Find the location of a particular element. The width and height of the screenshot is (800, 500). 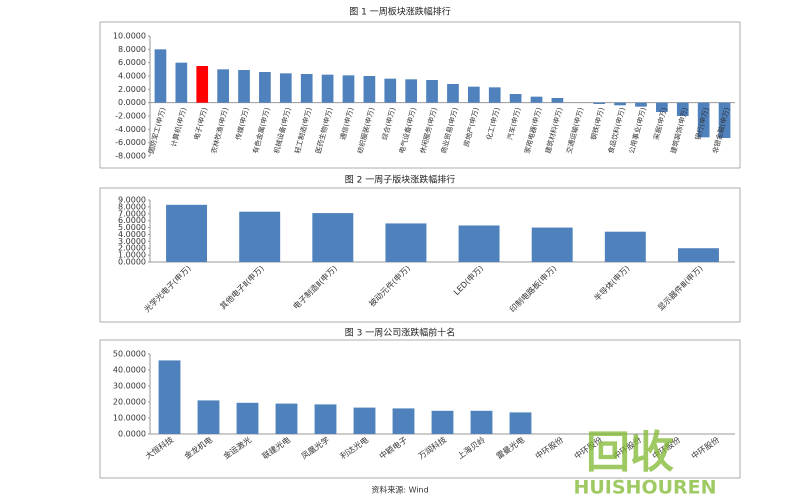

y-tick-label: 7.0000 is located at coordinates (132, 213).